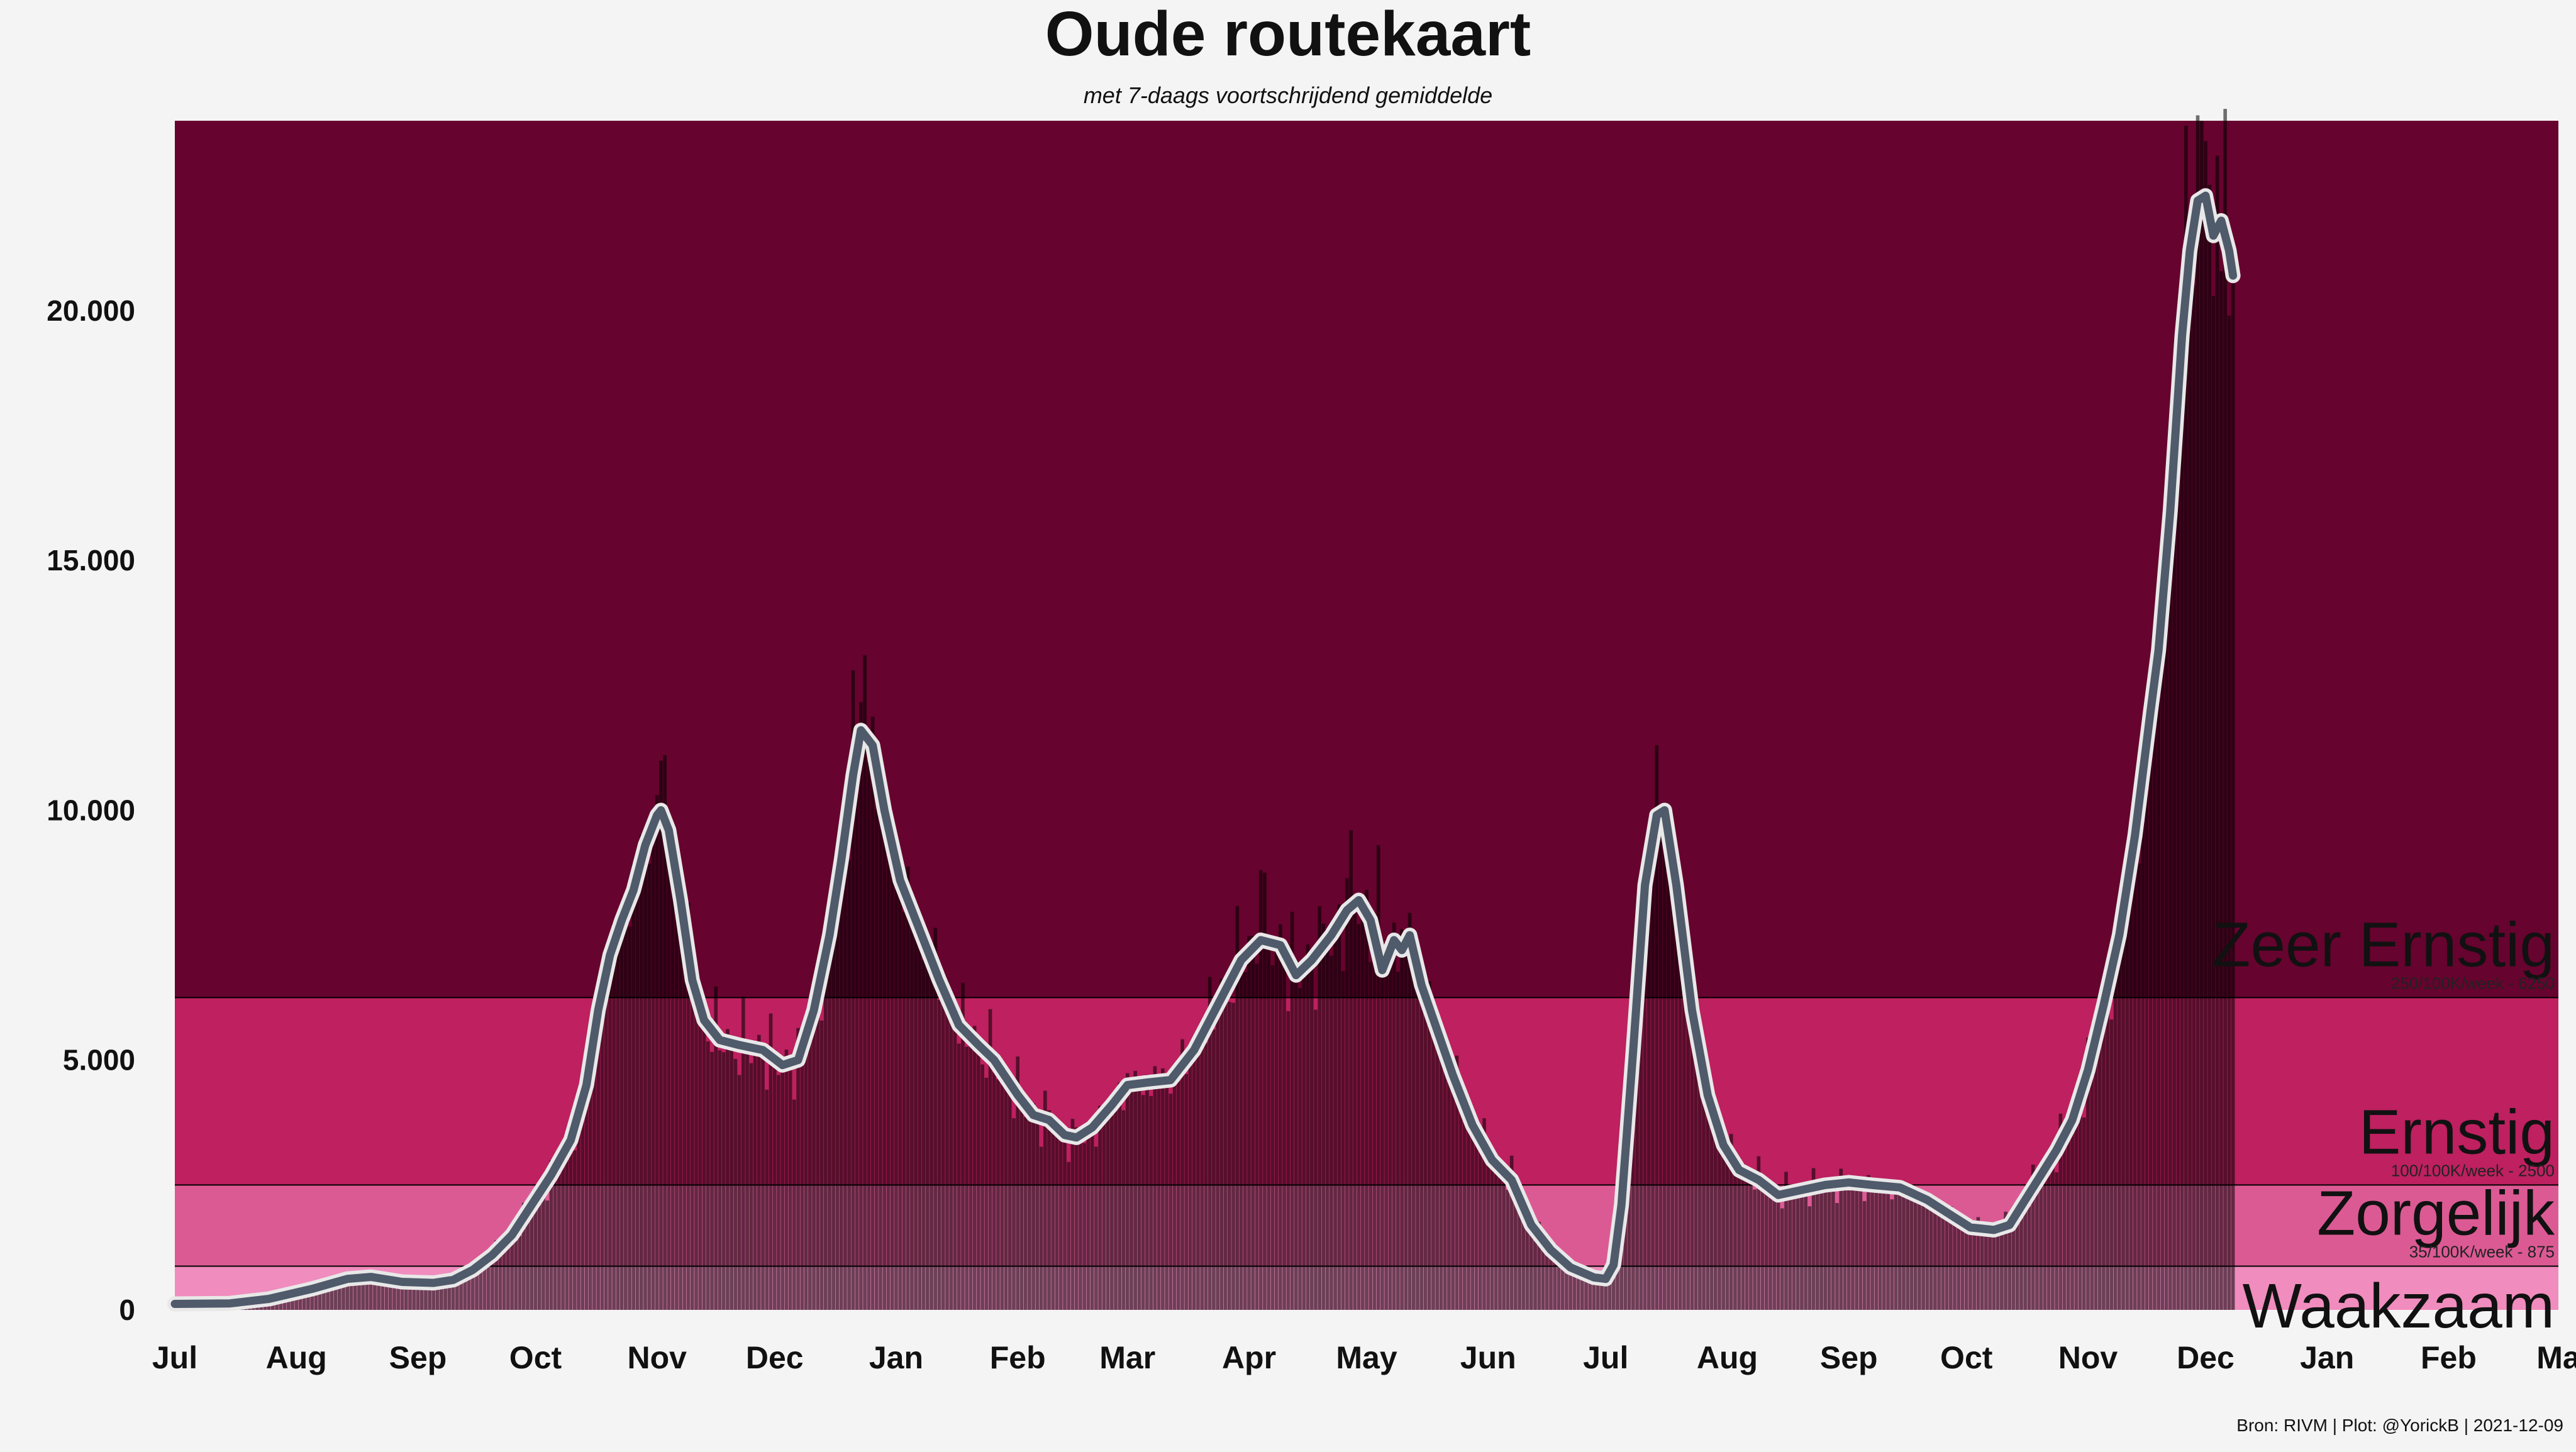  I want to click on chart-title: Oude routekaart, so click(1288, 34).